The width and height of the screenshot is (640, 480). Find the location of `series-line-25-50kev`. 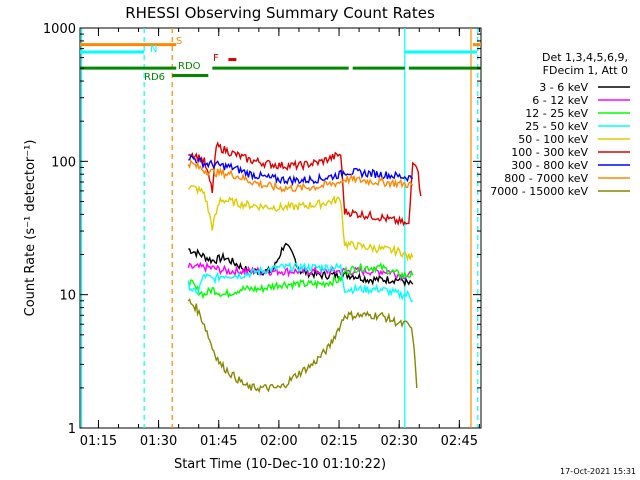

series-line-25-50kev is located at coordinates (300, 282).